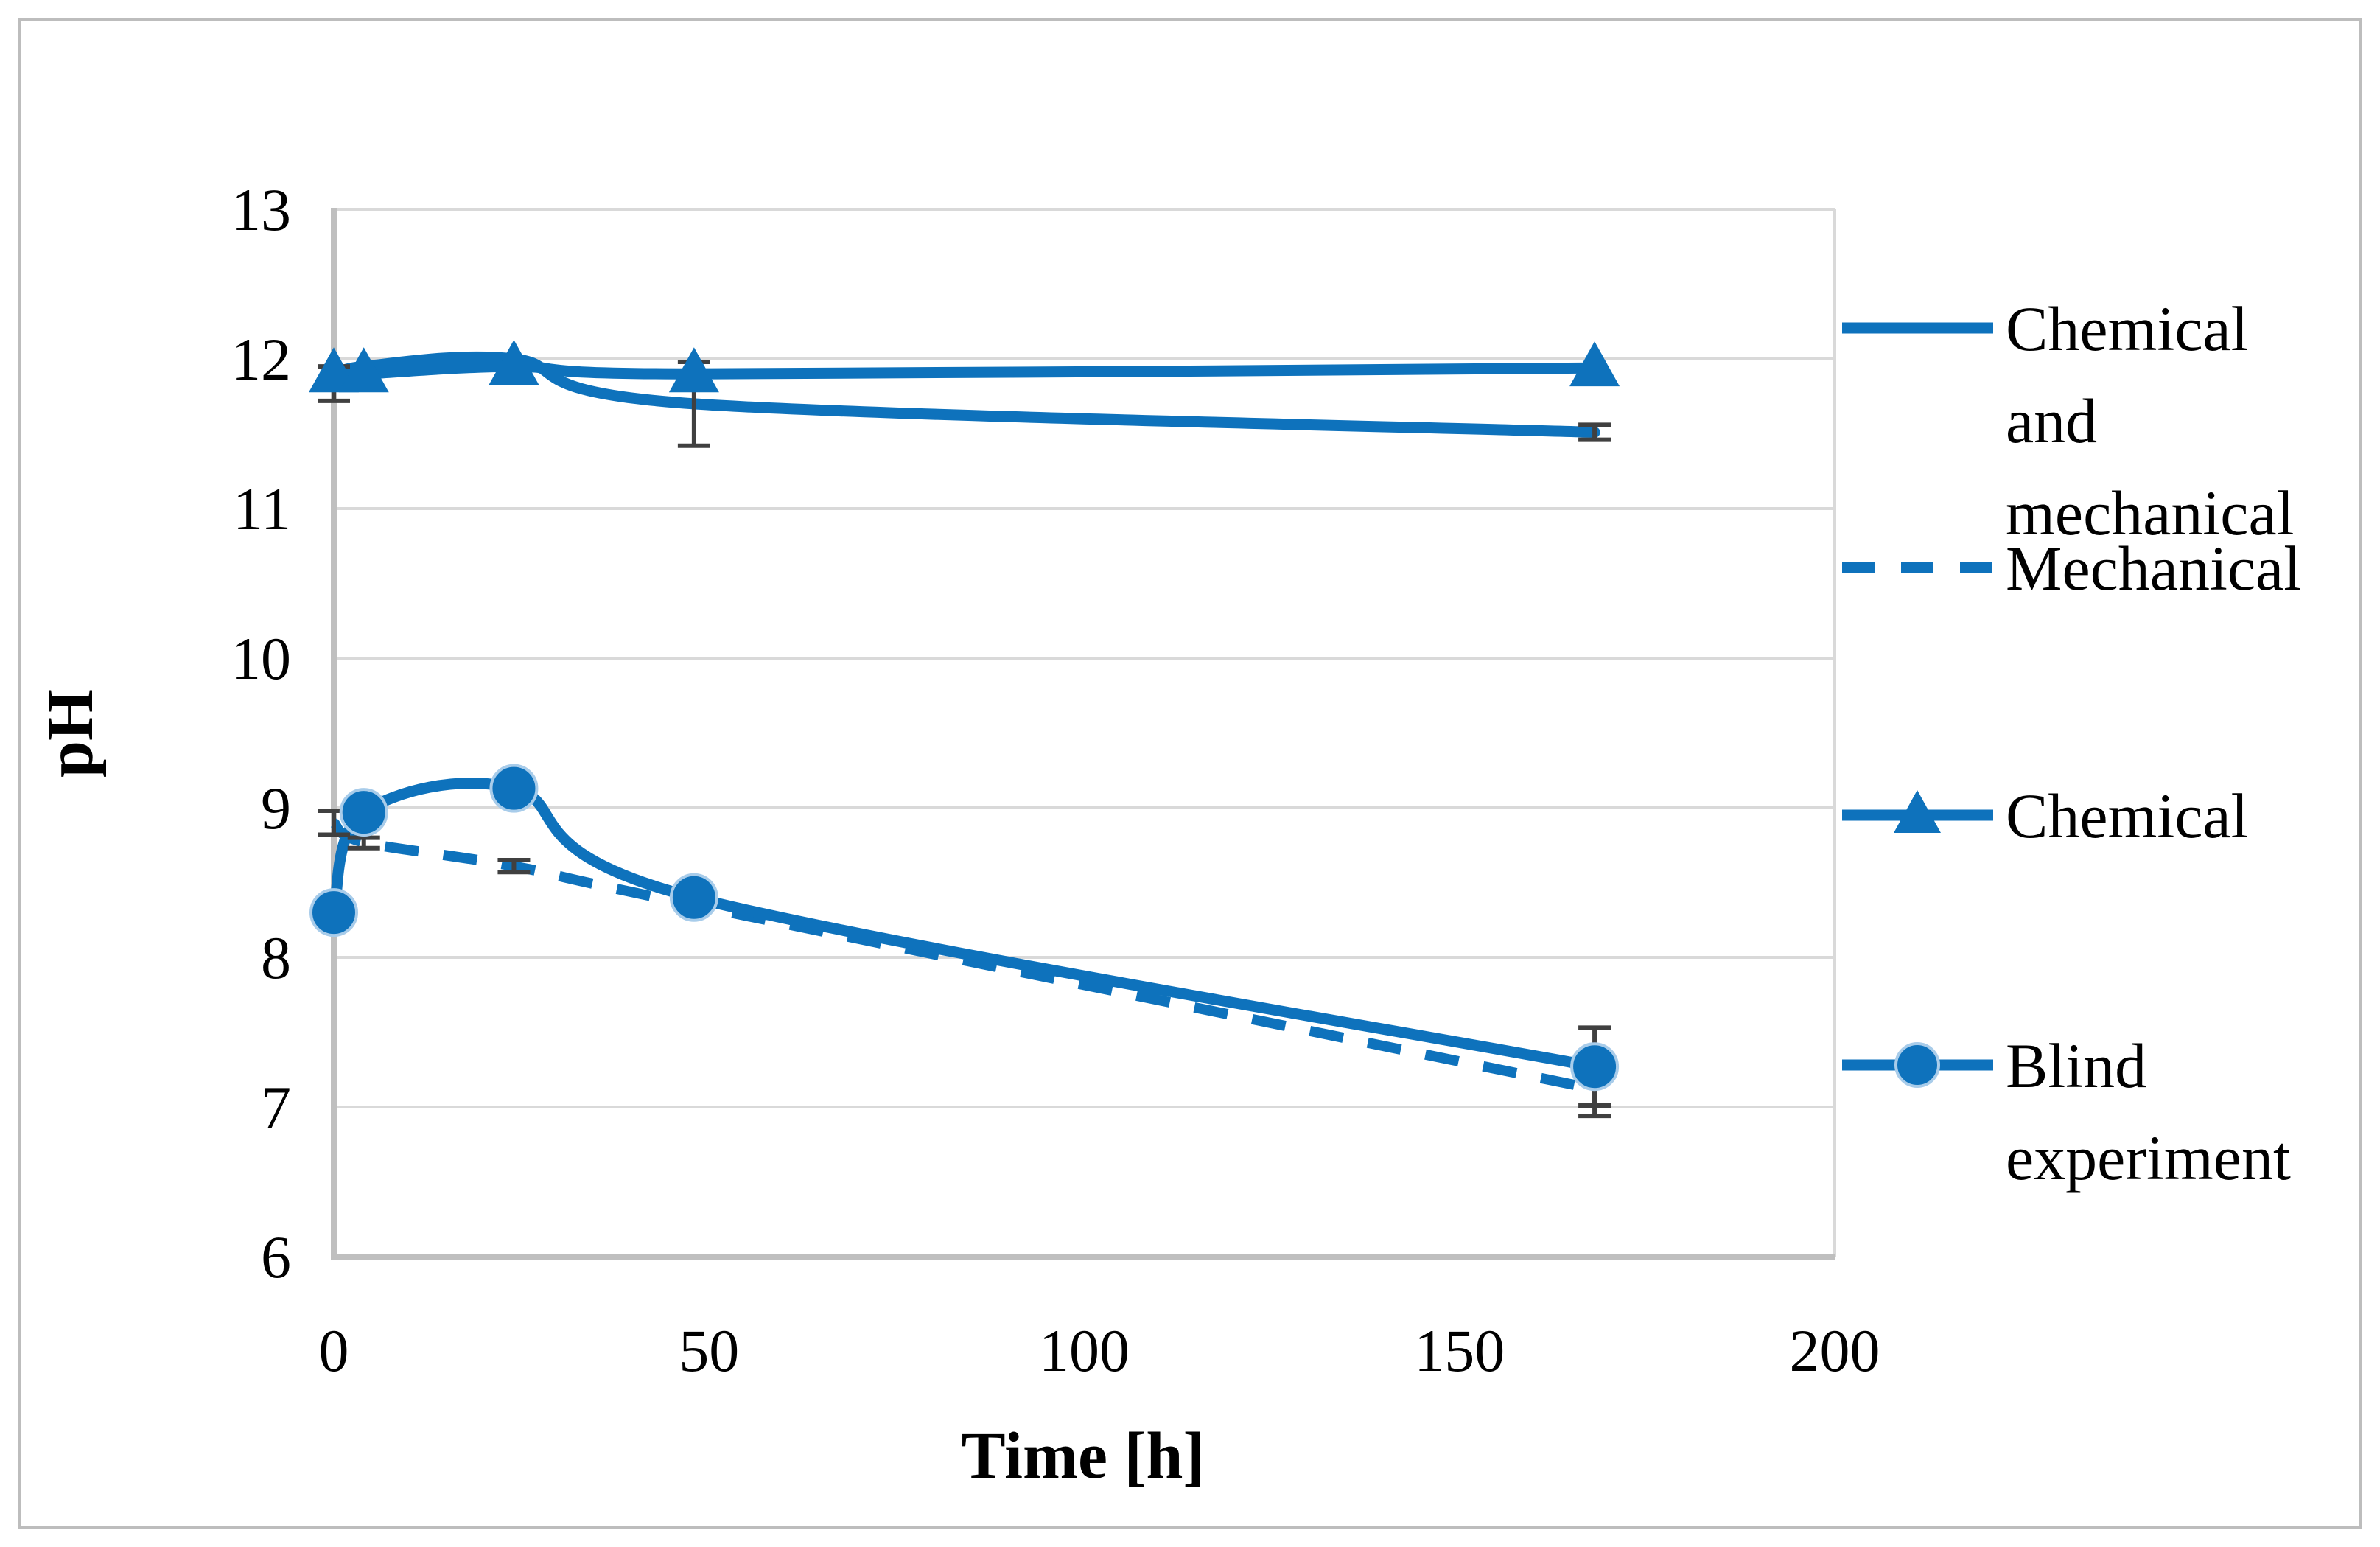 The width and height of the screenshot is (2380, 1547). I want to click on series-line-chemical-and-mechanical, so click(964, 394).